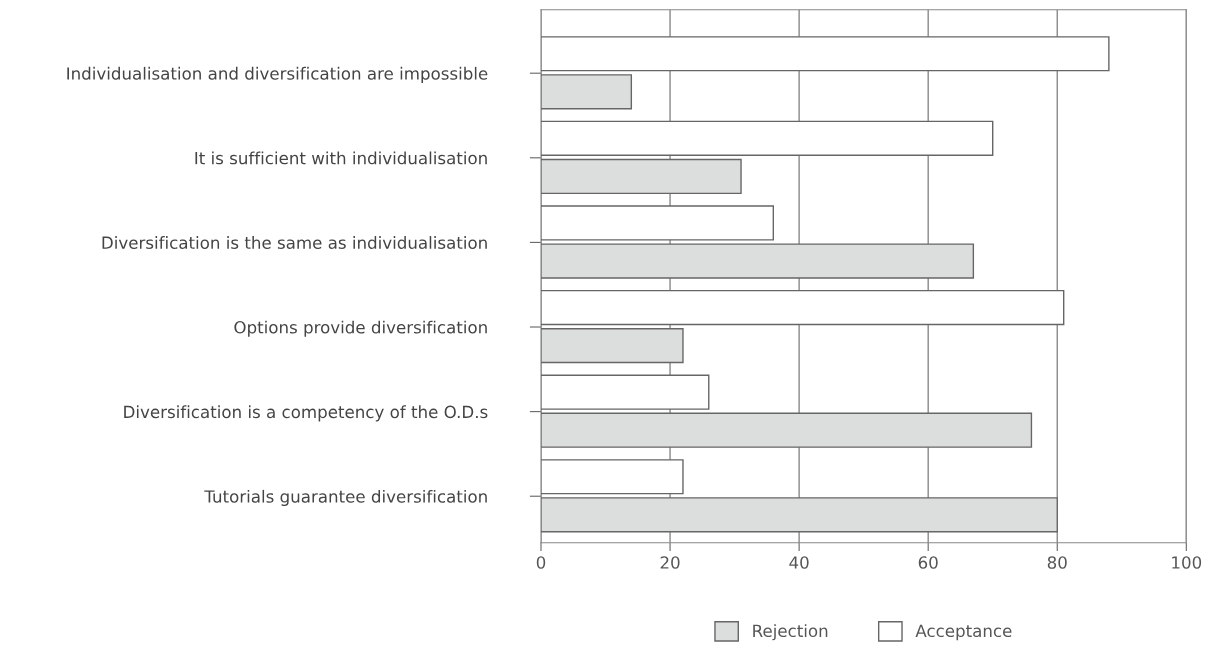 The image size is (1213, 650). I want to click on legend-label: Rejection, so click(790, 632).